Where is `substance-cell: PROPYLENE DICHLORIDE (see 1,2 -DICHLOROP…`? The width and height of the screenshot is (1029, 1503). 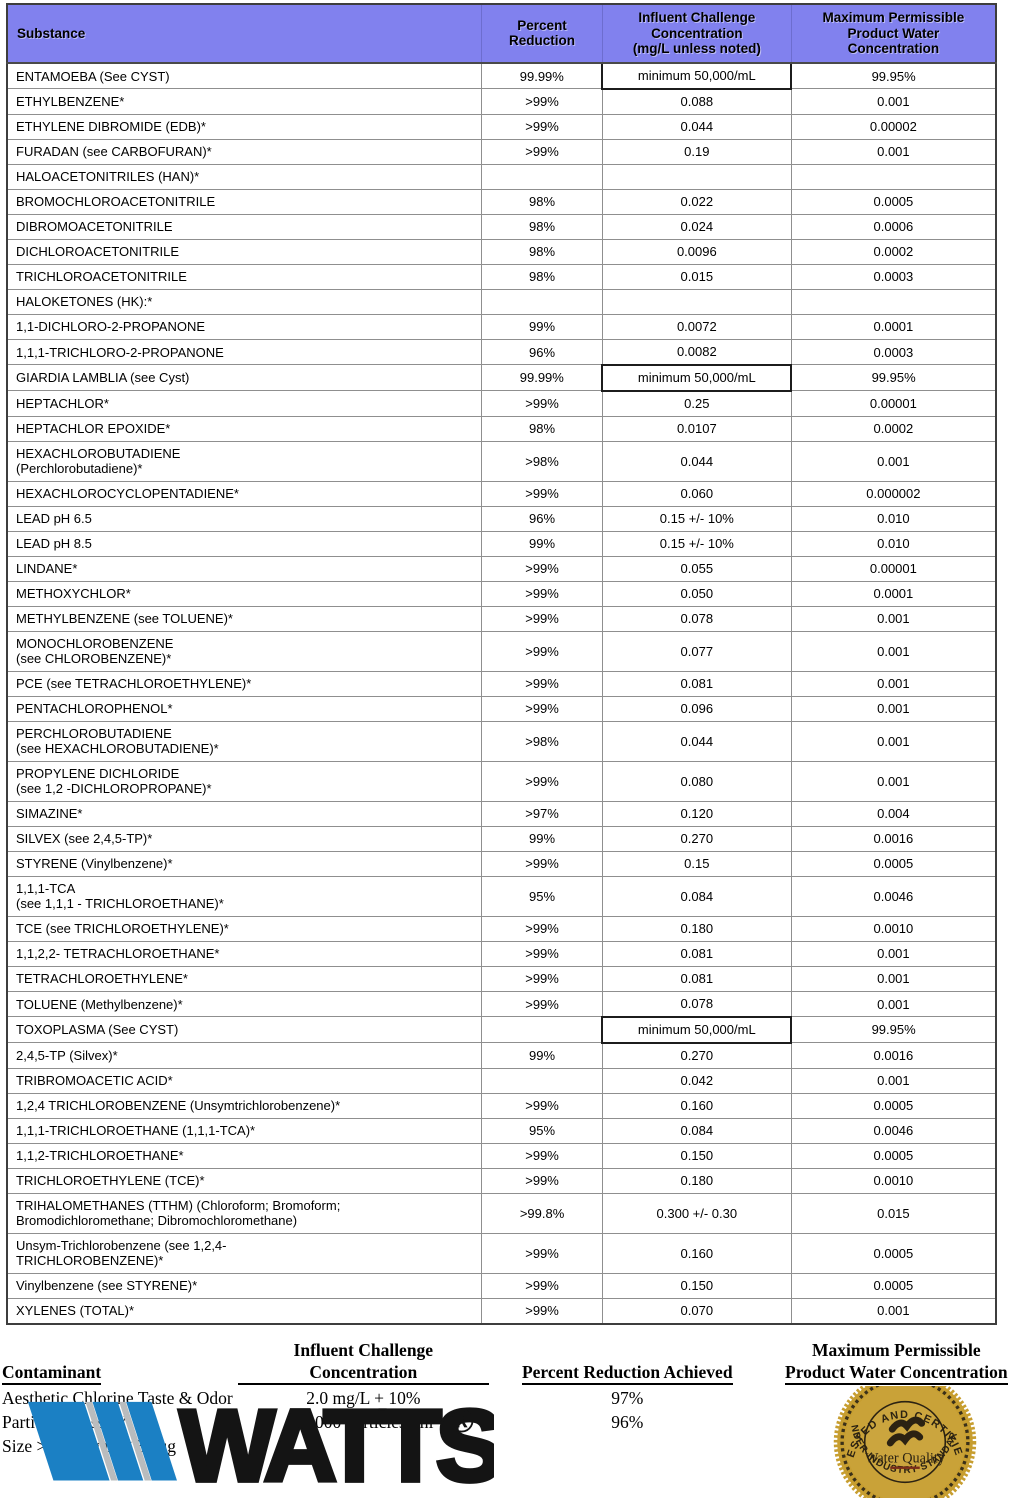
substance-cell: PROPYLENE DICHLORIDE (see 1,2 -DICHLOROP… is located at coordinates (244, 781).